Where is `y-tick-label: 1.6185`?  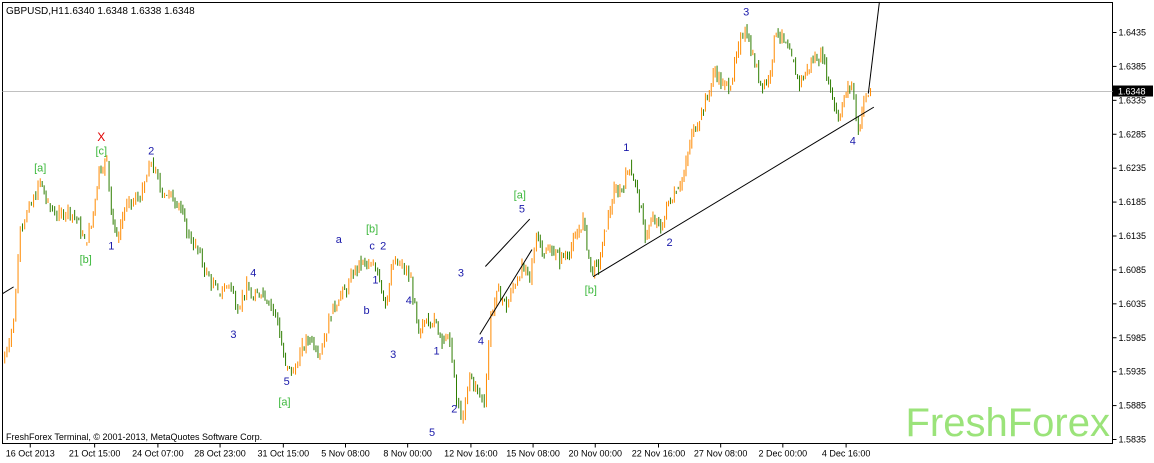 y-tick-label: 1.6185 is located at coordinates (1133, 202).